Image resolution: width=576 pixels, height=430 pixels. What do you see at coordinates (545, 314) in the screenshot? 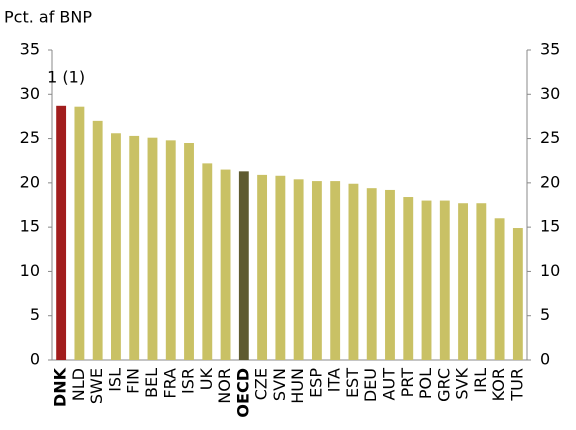
I see `y2-tick-label: 5` at bounding box center [545, 314].